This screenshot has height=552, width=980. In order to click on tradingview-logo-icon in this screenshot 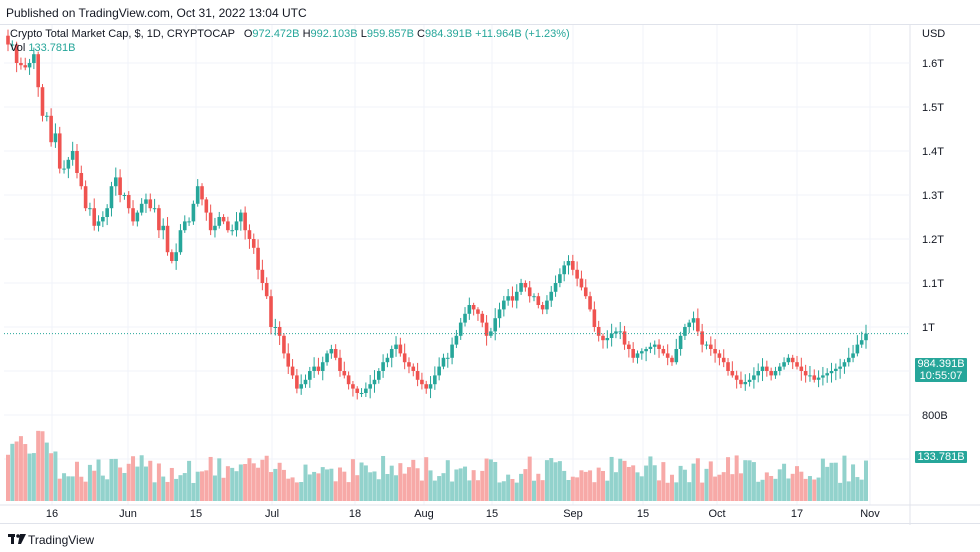, I will do `click(17, 539)`.